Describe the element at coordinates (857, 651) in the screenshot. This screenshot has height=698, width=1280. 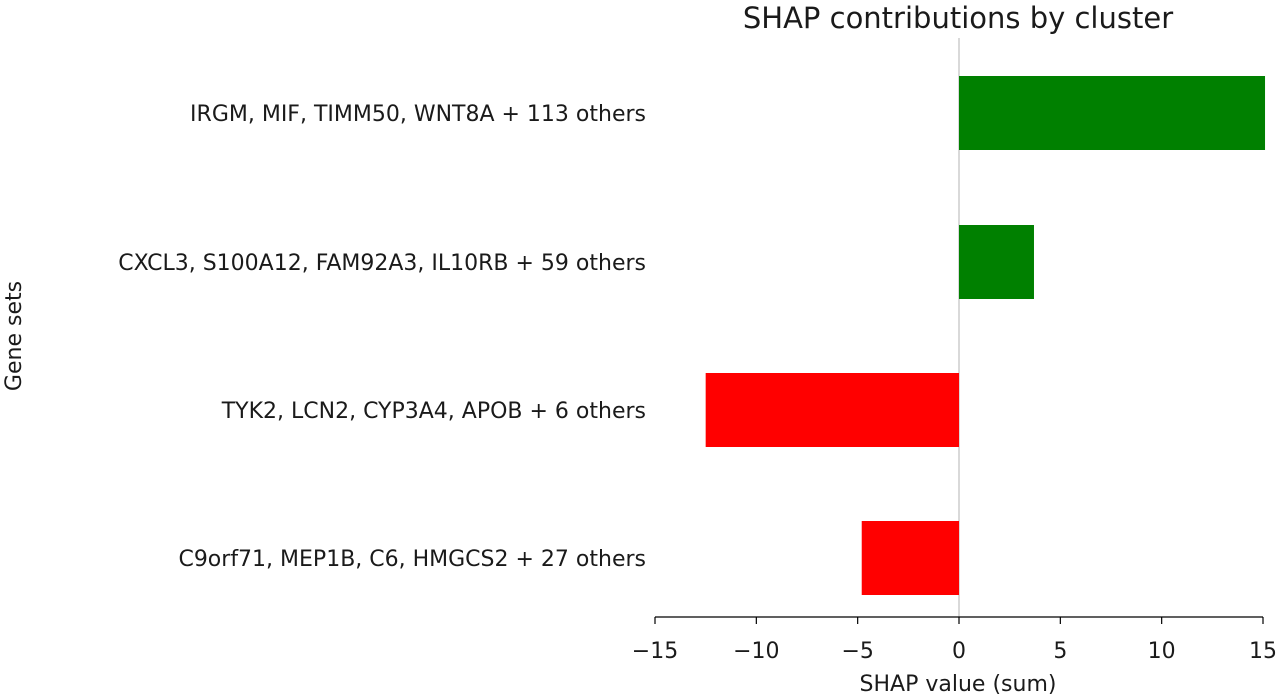
I see `x-tick-label: −5` at that location.